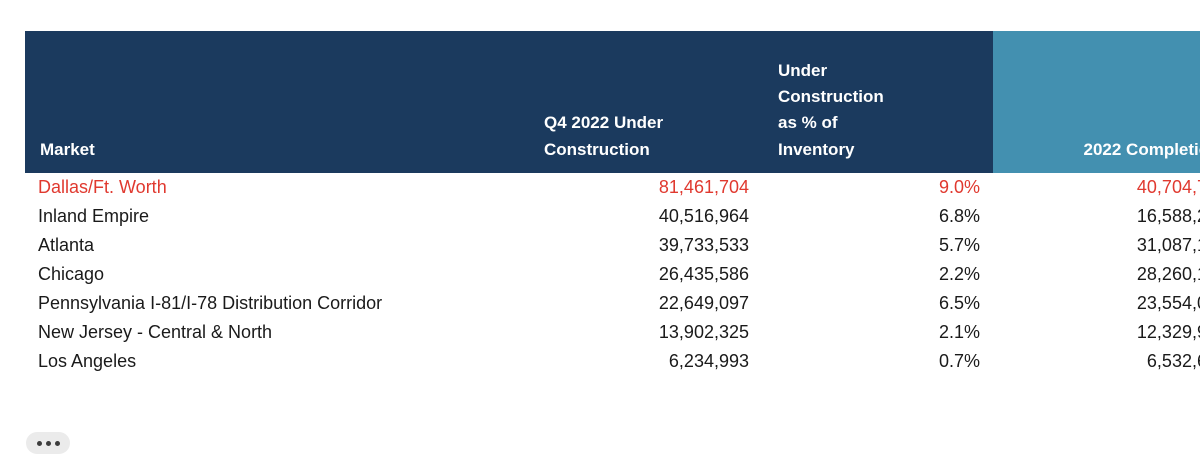  Describe the element at coordinates (959, 361) in the screenshot. I see `pct-of-inventory-cell: 0.7%` at that location.